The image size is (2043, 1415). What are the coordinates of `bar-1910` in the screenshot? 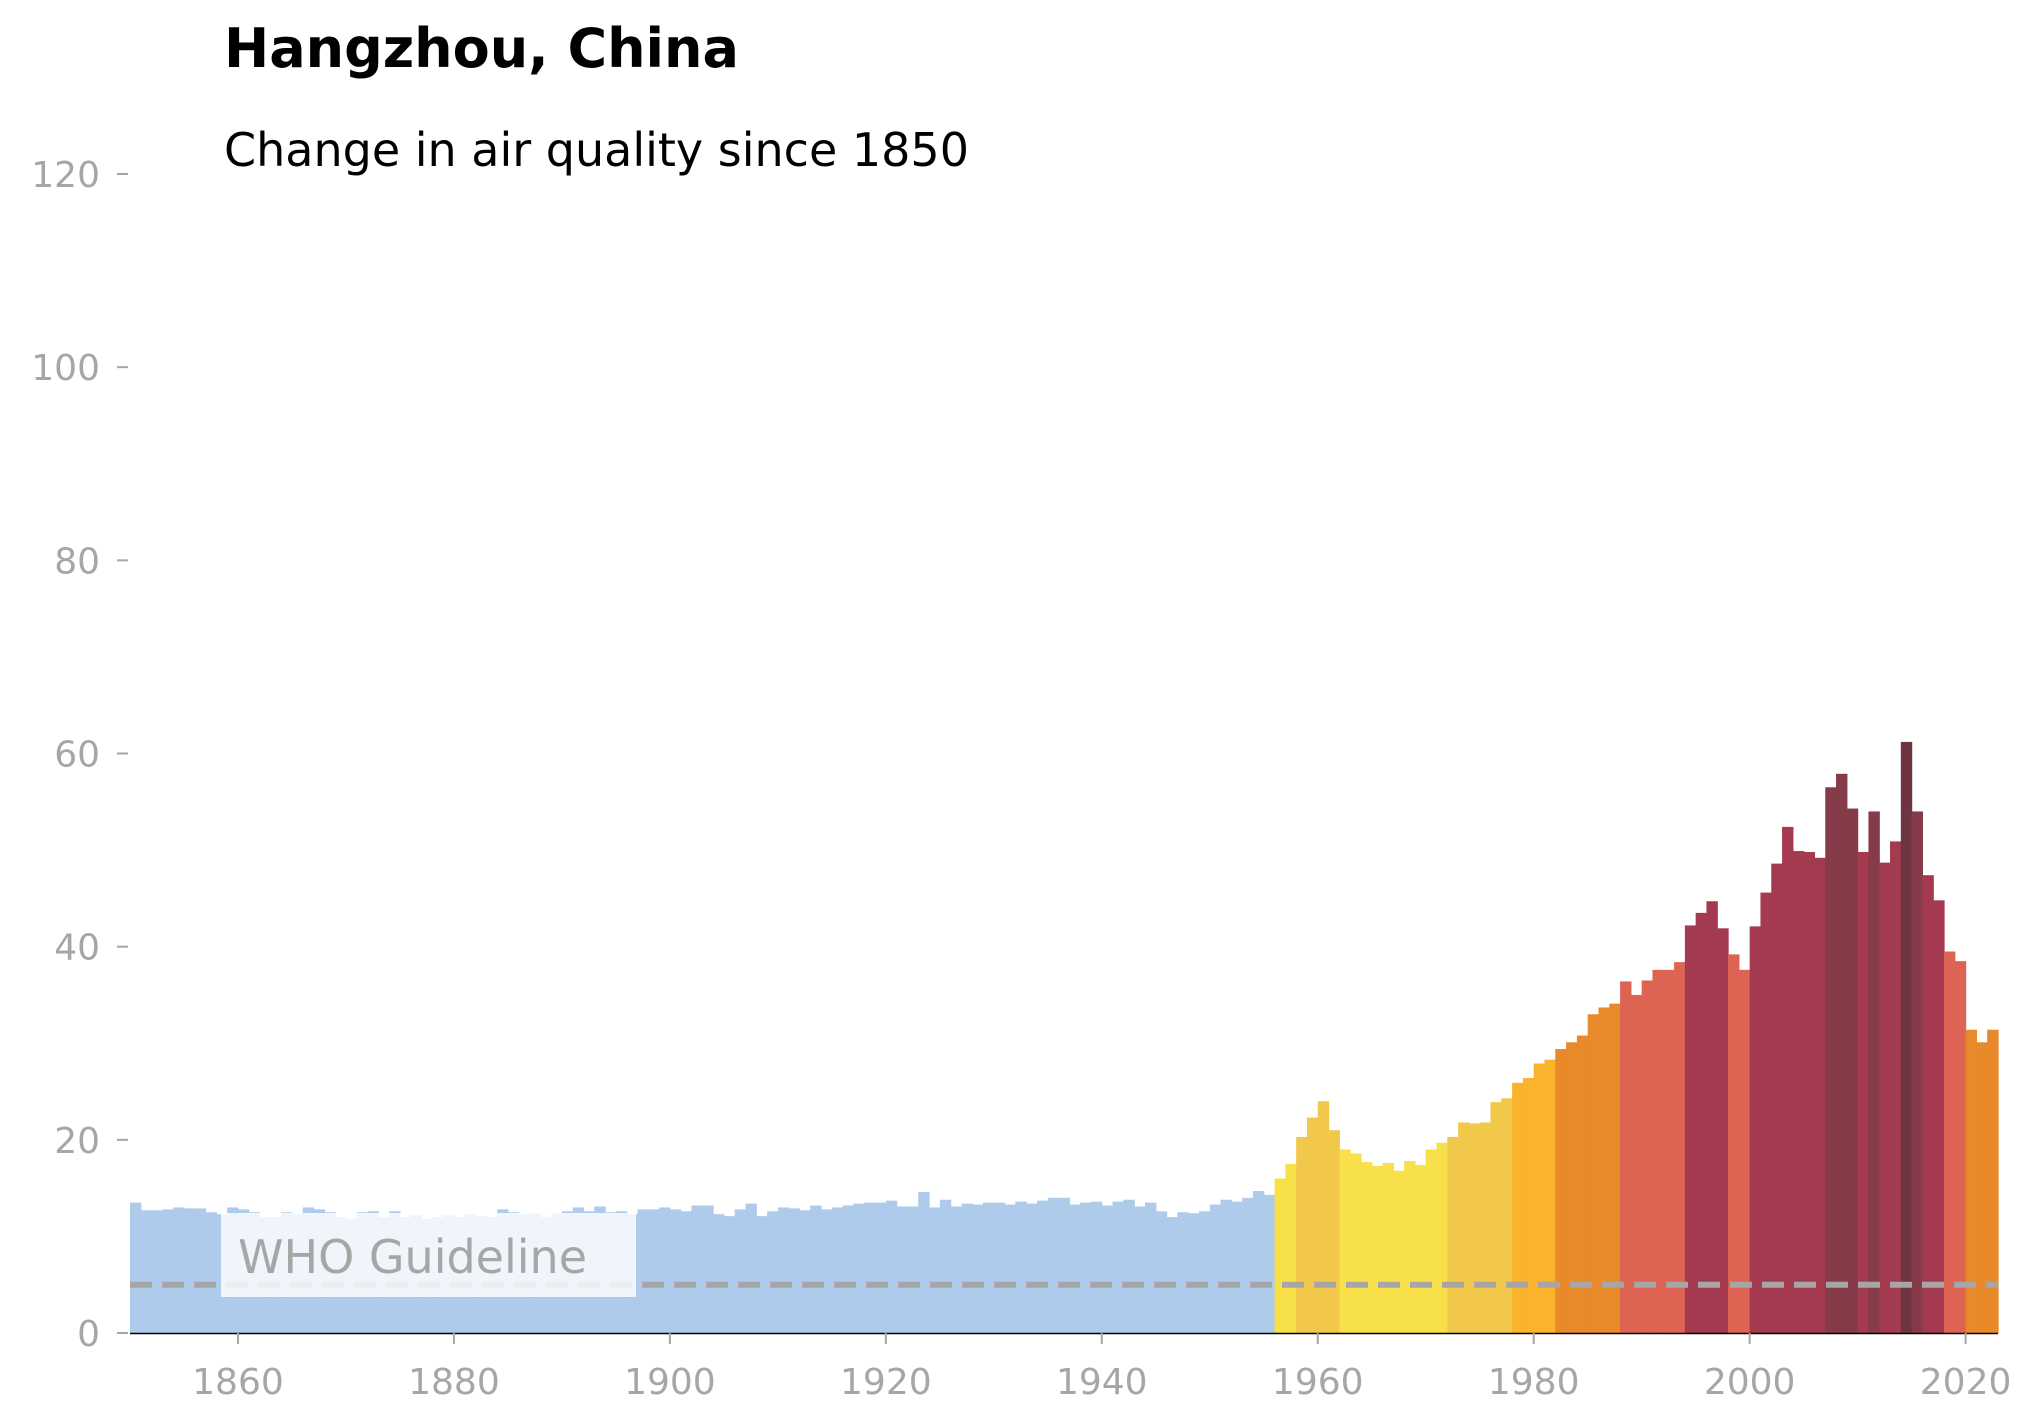 It's located at (783, 1270).